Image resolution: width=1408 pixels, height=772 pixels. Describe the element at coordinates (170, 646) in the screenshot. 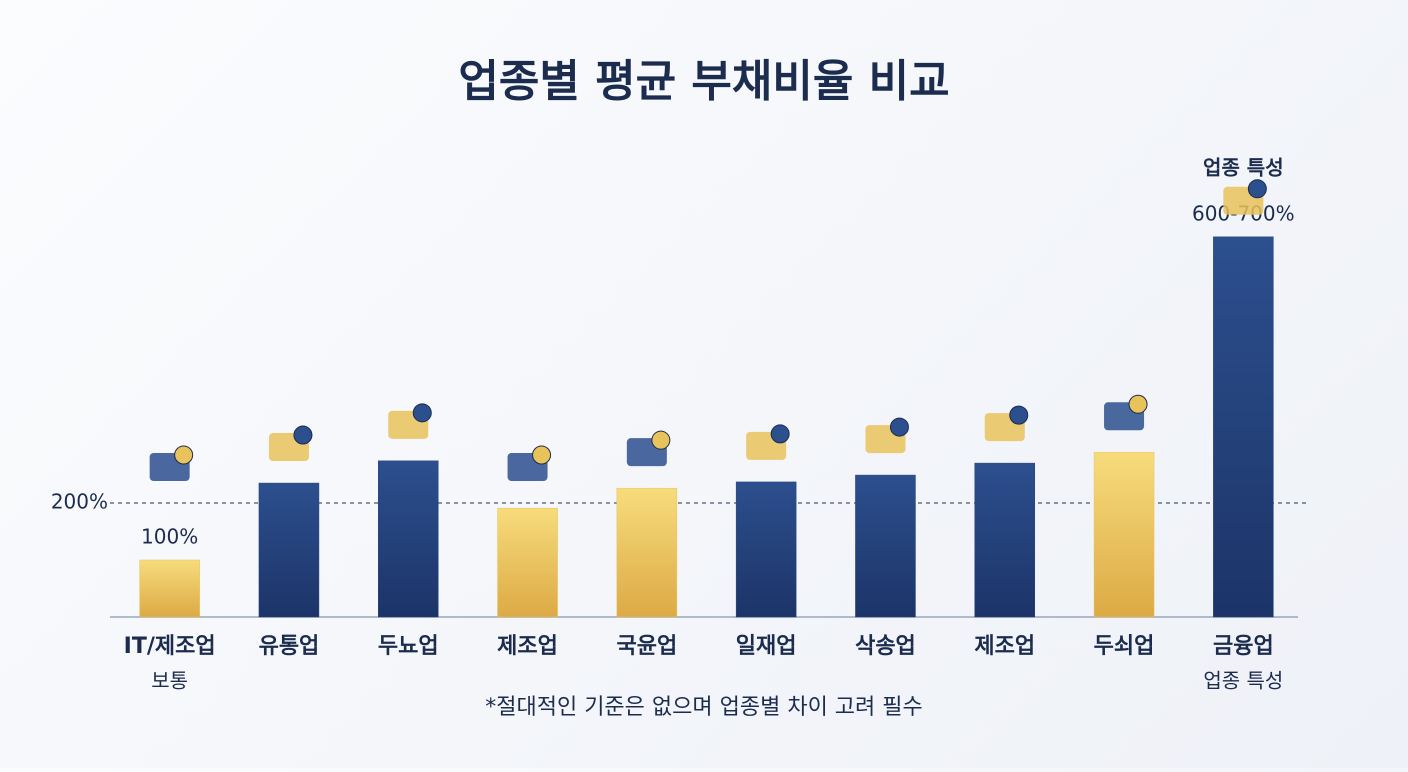

I see `x-tick-label: IT/제조업` at that location.